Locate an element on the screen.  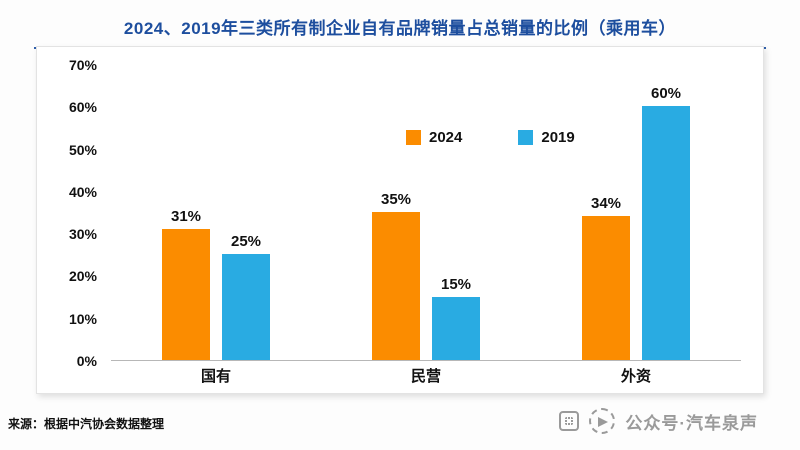
bar-value-label: 60% is located at coordinates (666, 94).